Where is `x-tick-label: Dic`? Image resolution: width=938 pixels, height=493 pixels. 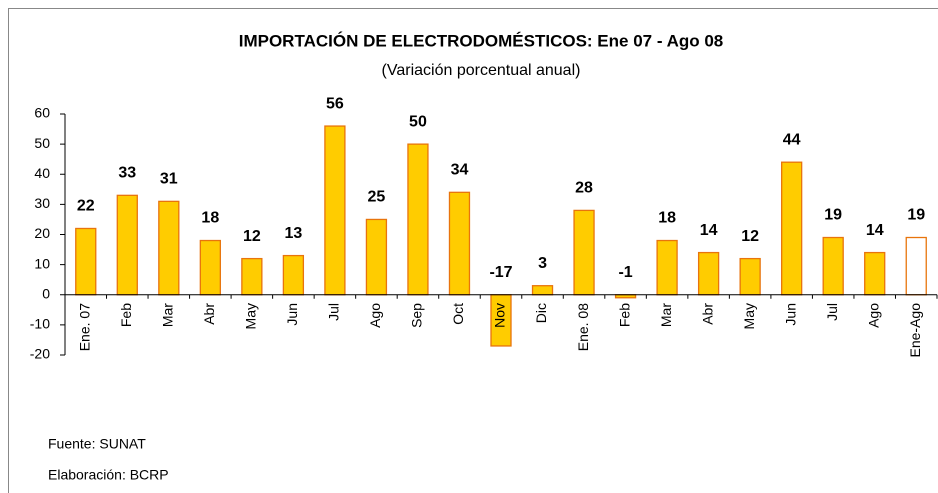
x-tick-label: Dic is located at coordinates (541, 313).